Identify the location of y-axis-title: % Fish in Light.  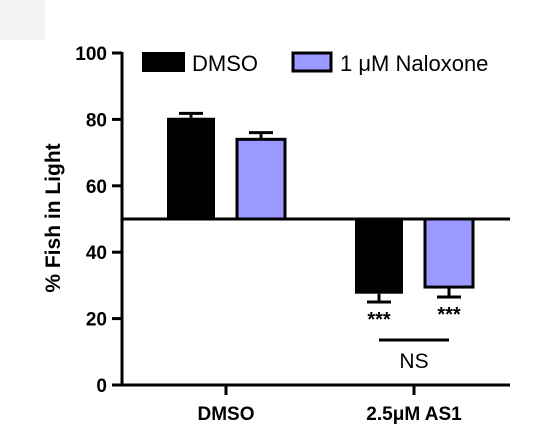
(53, 217).